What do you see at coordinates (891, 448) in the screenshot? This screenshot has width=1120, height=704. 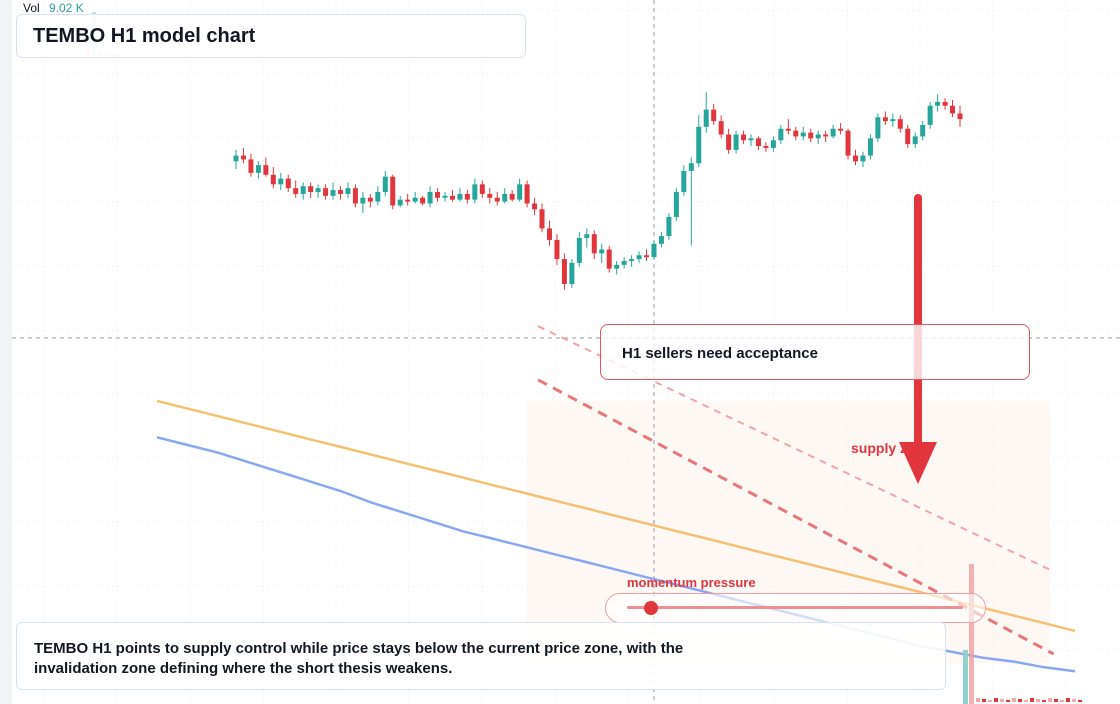 I see `supply-zone-label: supply zone` at bounding box center [891, 448].